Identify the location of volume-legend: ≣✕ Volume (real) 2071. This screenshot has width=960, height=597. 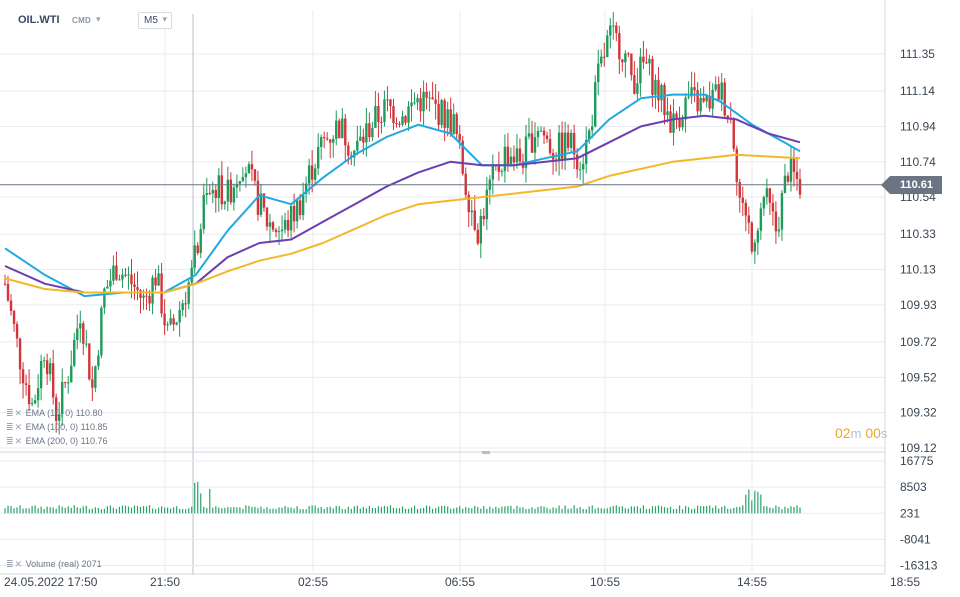
(54, 564).